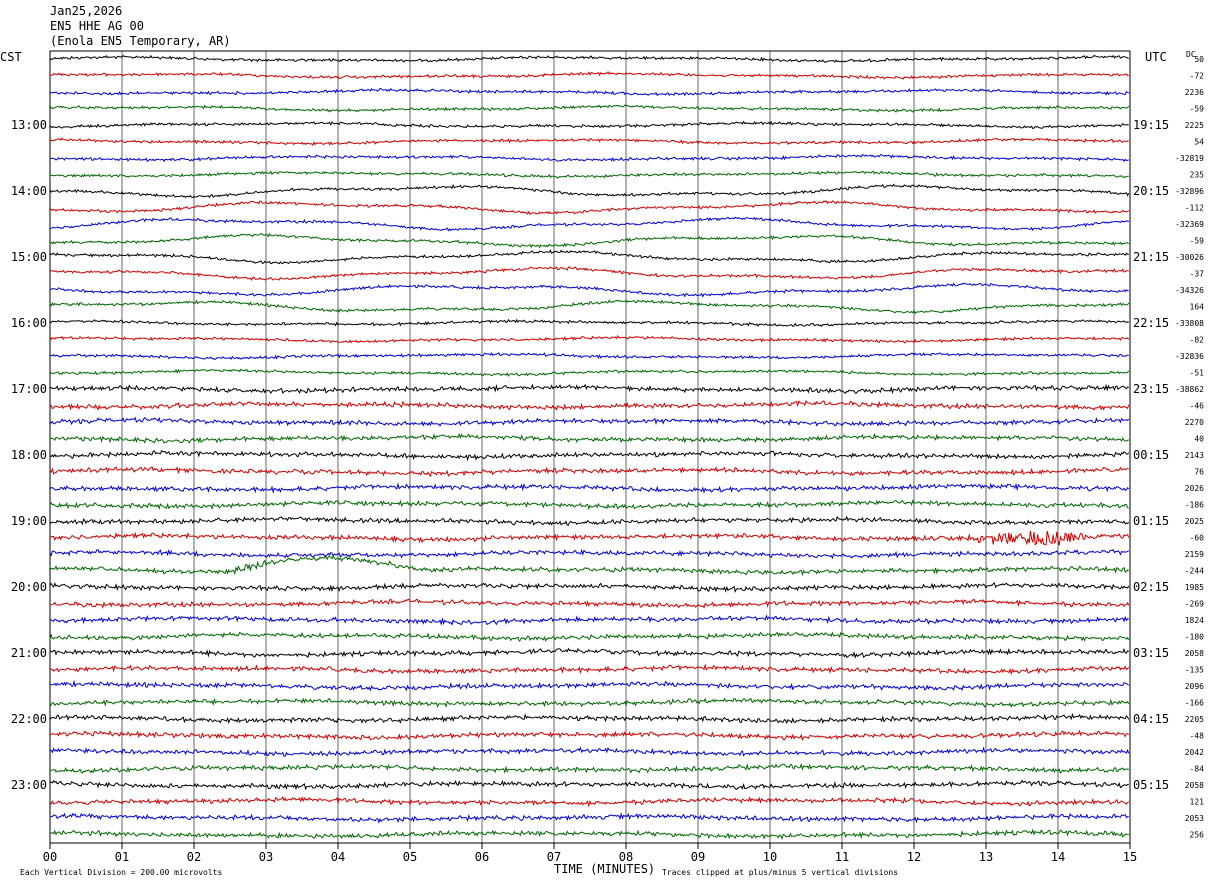 Image resolution: width=1210 pixels, height=886 pixels. I want to click on header-date: Jan25,2026, so click(86, 11).